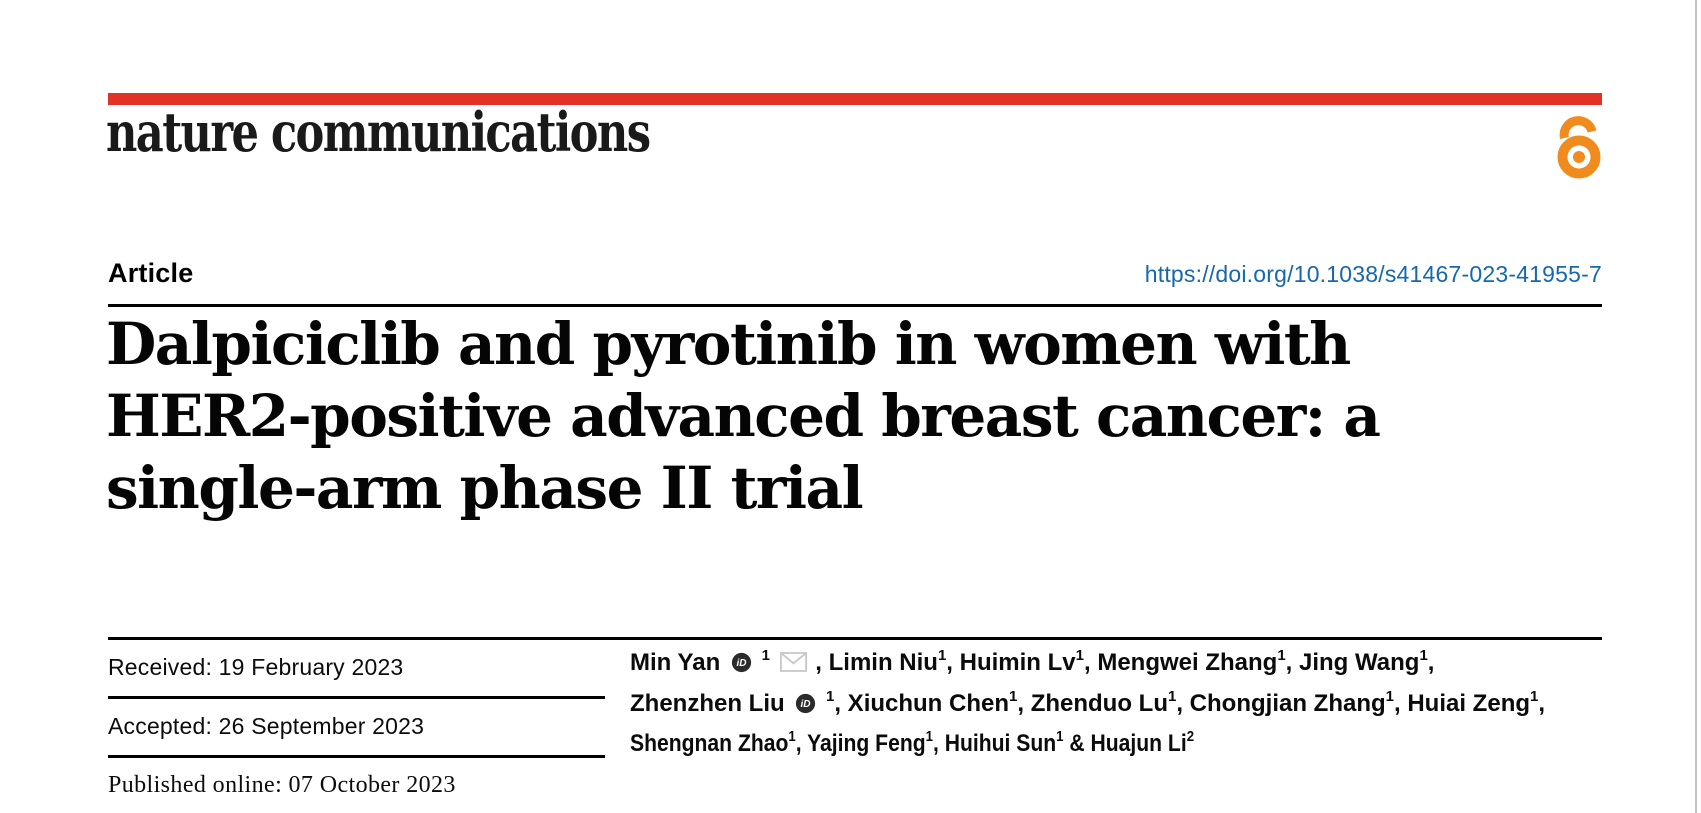 This screenshot has height=813, width=1701. I want to click on published-online-row: Published online: 07 October 2023, so click(356, 785).